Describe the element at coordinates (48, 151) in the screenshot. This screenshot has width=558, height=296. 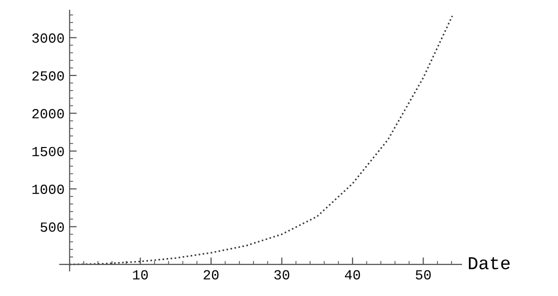
I see `y-tick-label: 1500` at that location.